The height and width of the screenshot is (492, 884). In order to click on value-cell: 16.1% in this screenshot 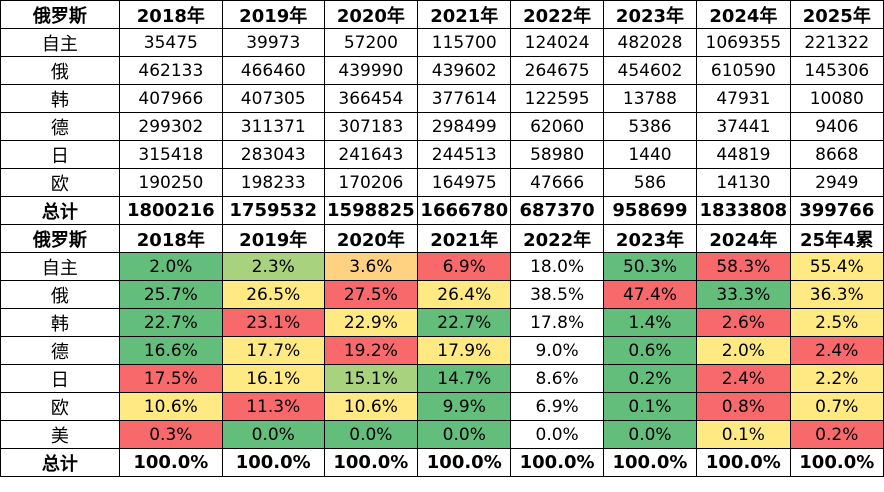, I will do `click(273, 378)`.